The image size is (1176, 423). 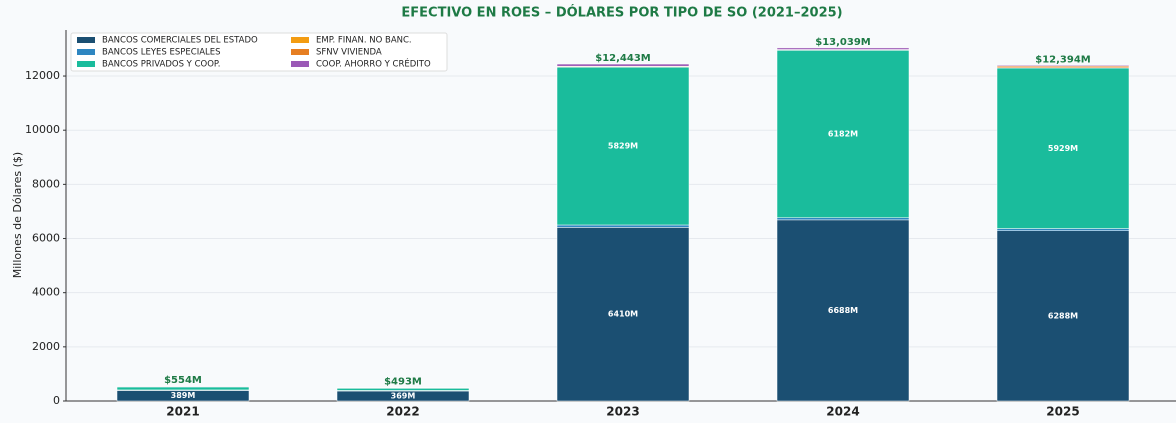 I want to click on value-label: 5929M, so click(x=1063, y=148).